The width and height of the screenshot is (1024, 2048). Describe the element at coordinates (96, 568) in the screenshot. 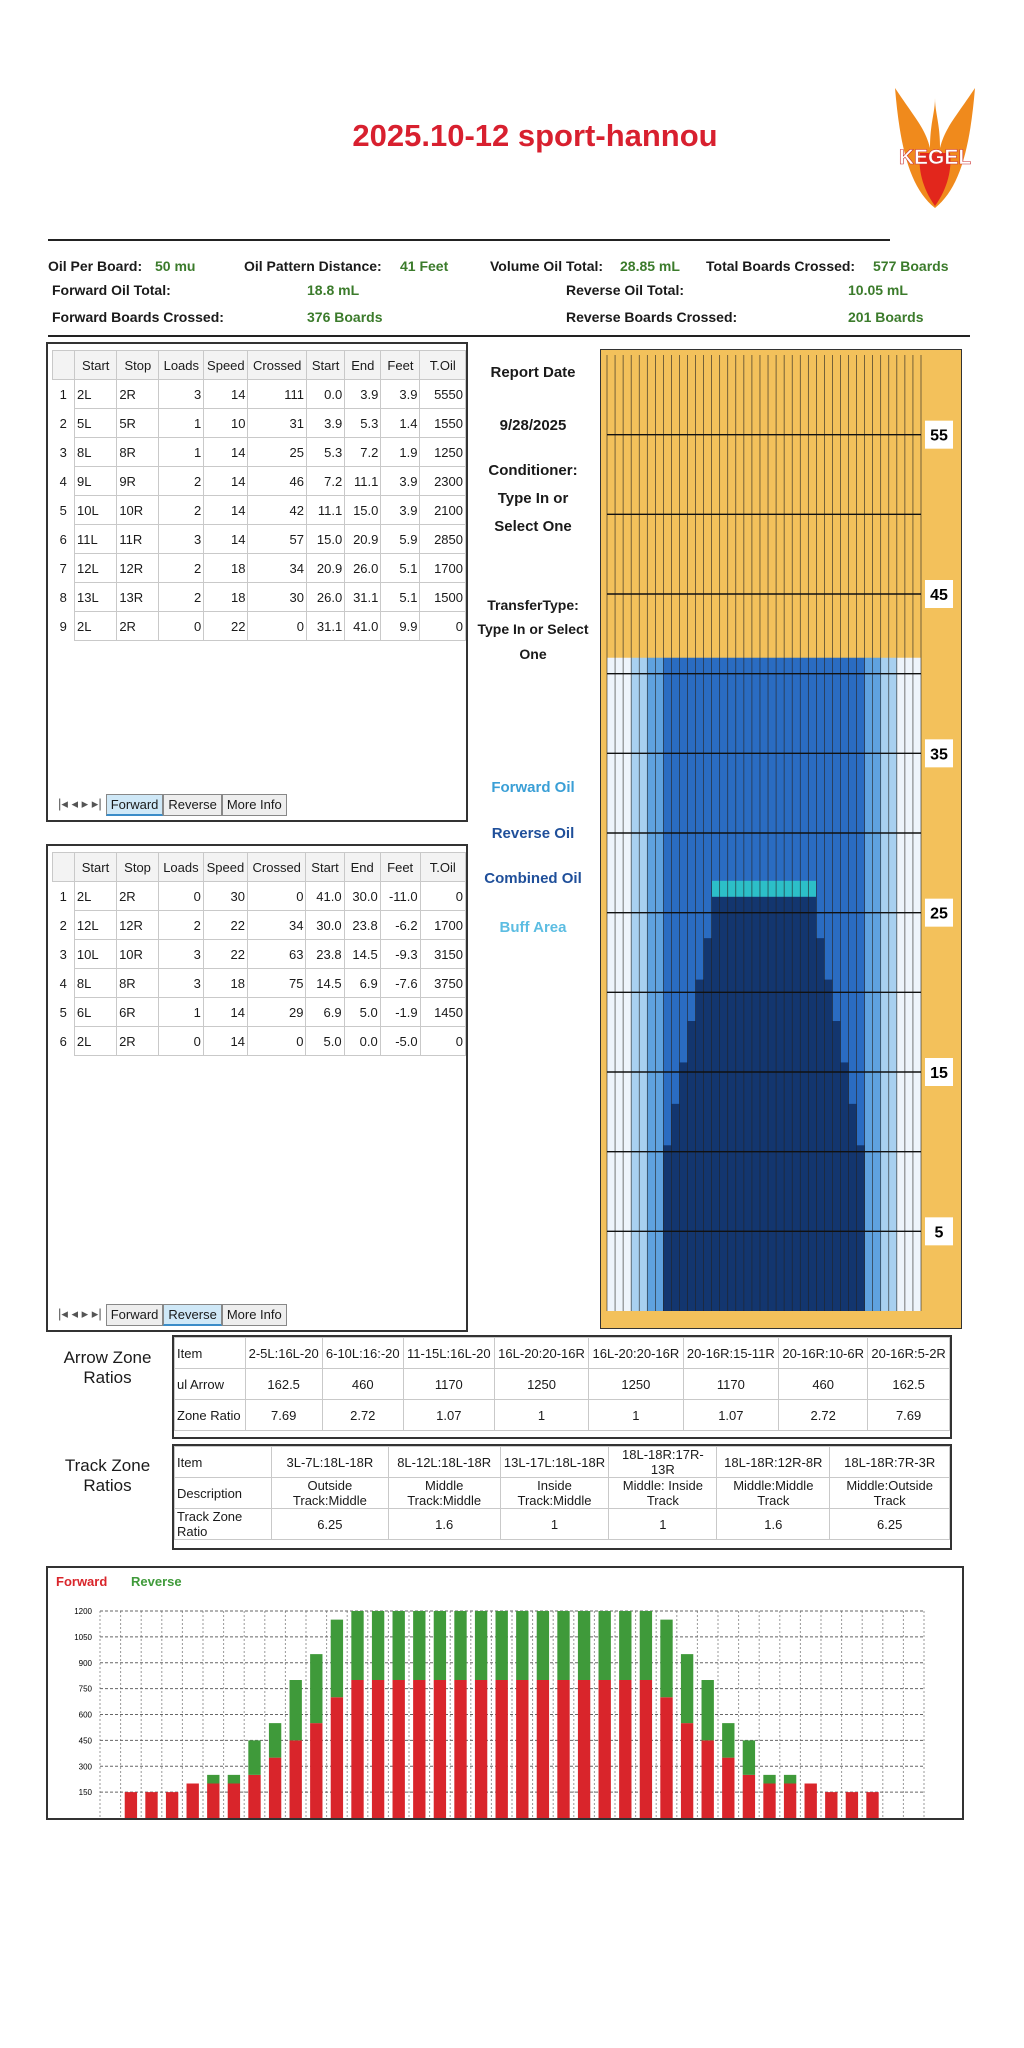

I see `cell: 12L` at that location.